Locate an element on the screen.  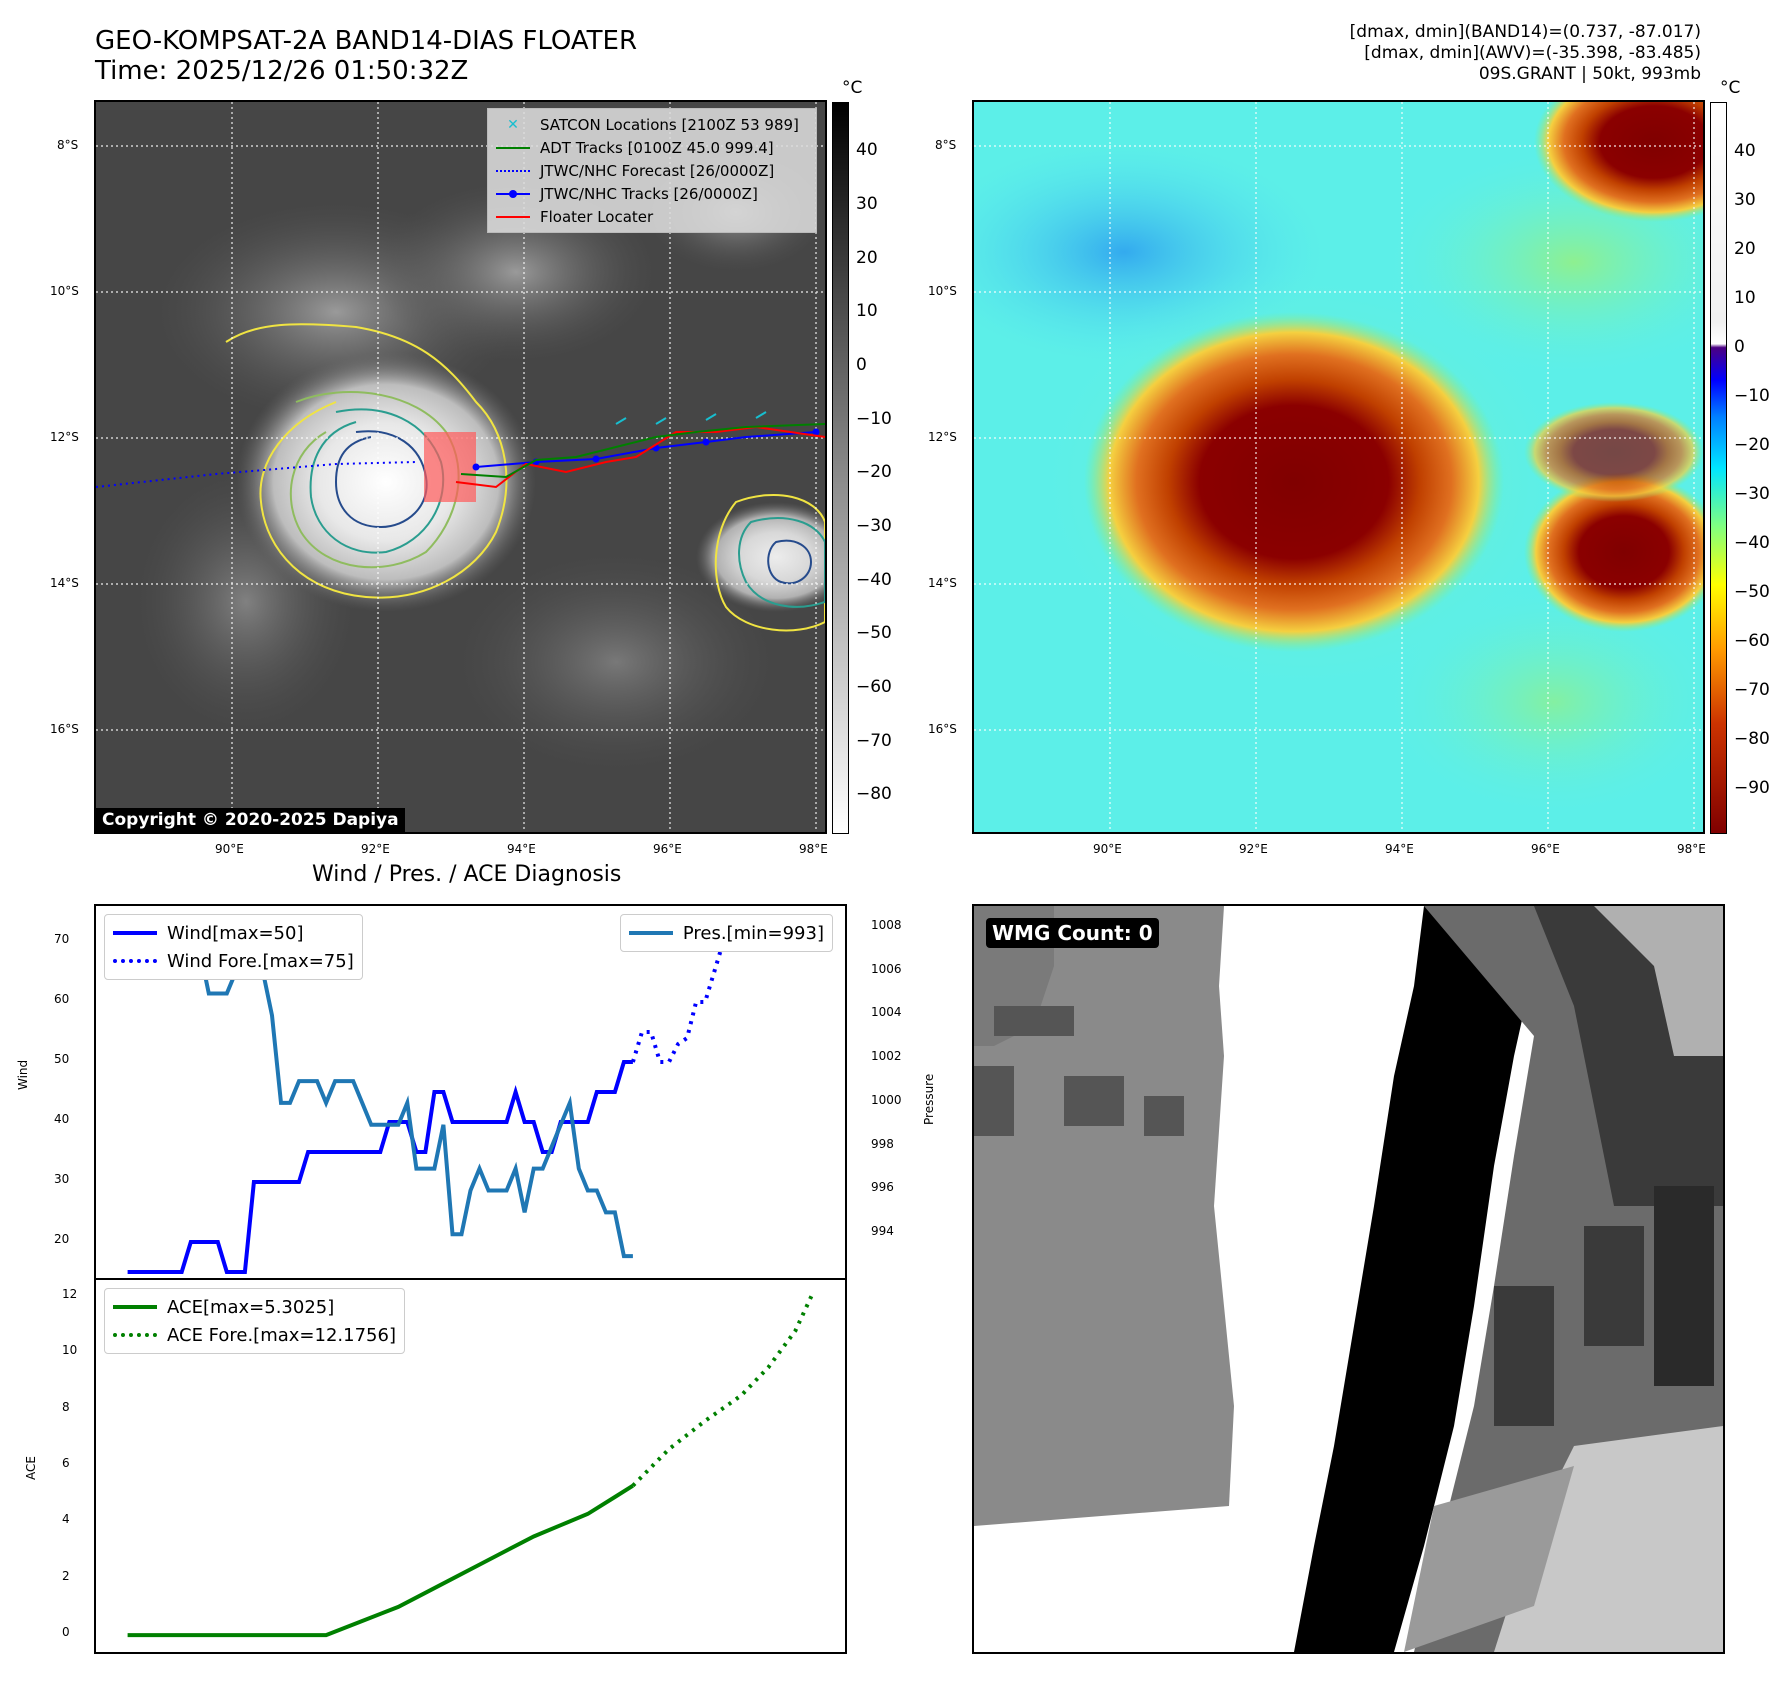
lon-tick: 96°E is located at coordinates (667, 849).